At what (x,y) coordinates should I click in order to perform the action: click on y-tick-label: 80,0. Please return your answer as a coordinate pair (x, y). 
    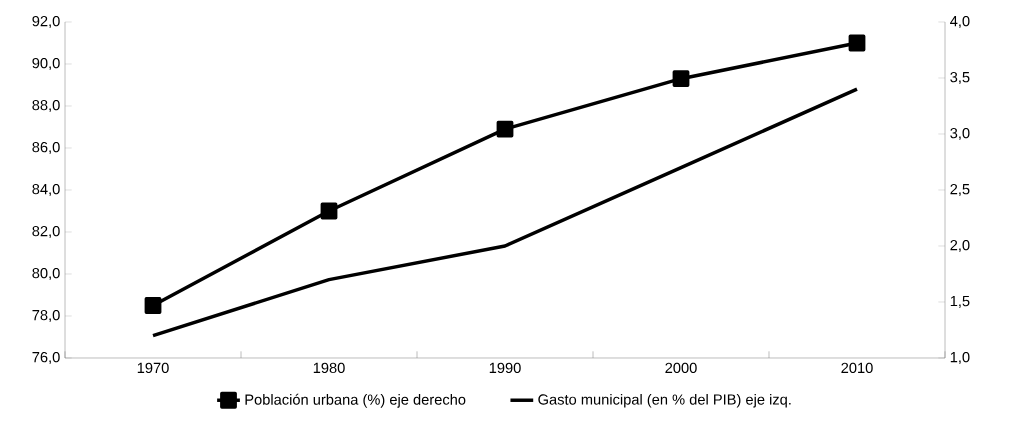
    Looking at the image, I should click on (46, 274).